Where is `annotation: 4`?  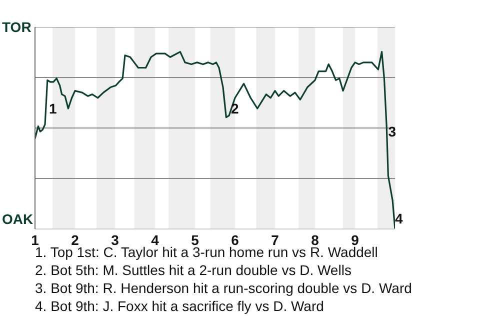 annotation: 4 is located at coordinates (399, 218).